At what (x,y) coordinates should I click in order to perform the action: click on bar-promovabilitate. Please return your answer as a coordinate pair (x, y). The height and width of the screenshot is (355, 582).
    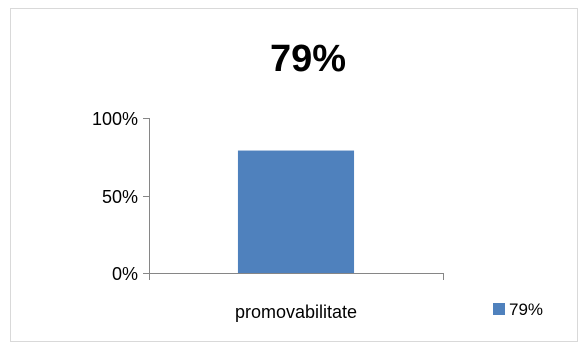
    Looking at the image, I should click on (296, 211).